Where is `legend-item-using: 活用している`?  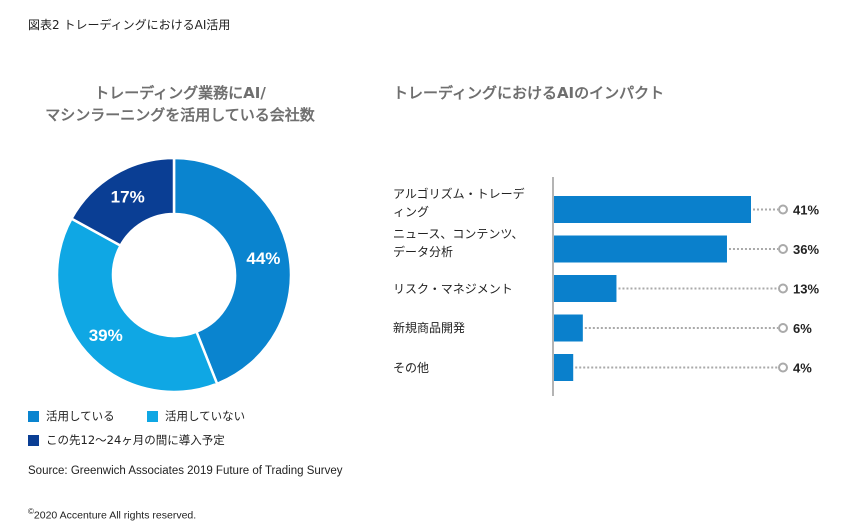
legend-item-using: 活用している is located at coordinates (71, 416).